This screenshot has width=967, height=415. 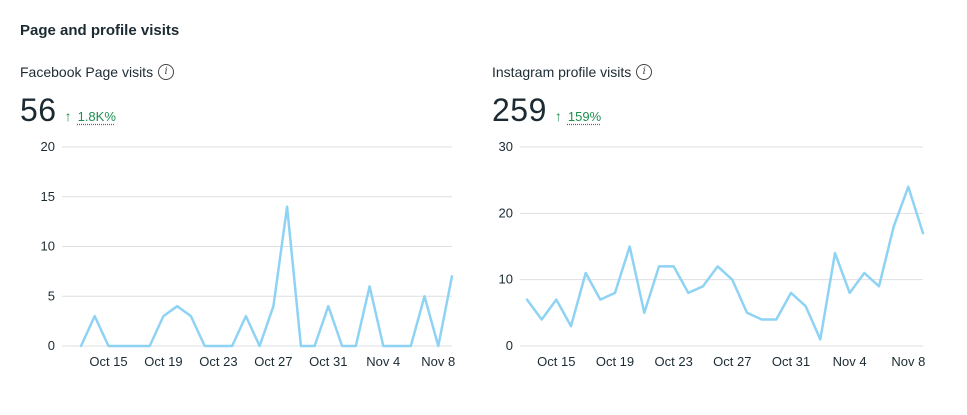 I want to click on metric-row: 259 ↑ 159%, so click(x=714, y=112).